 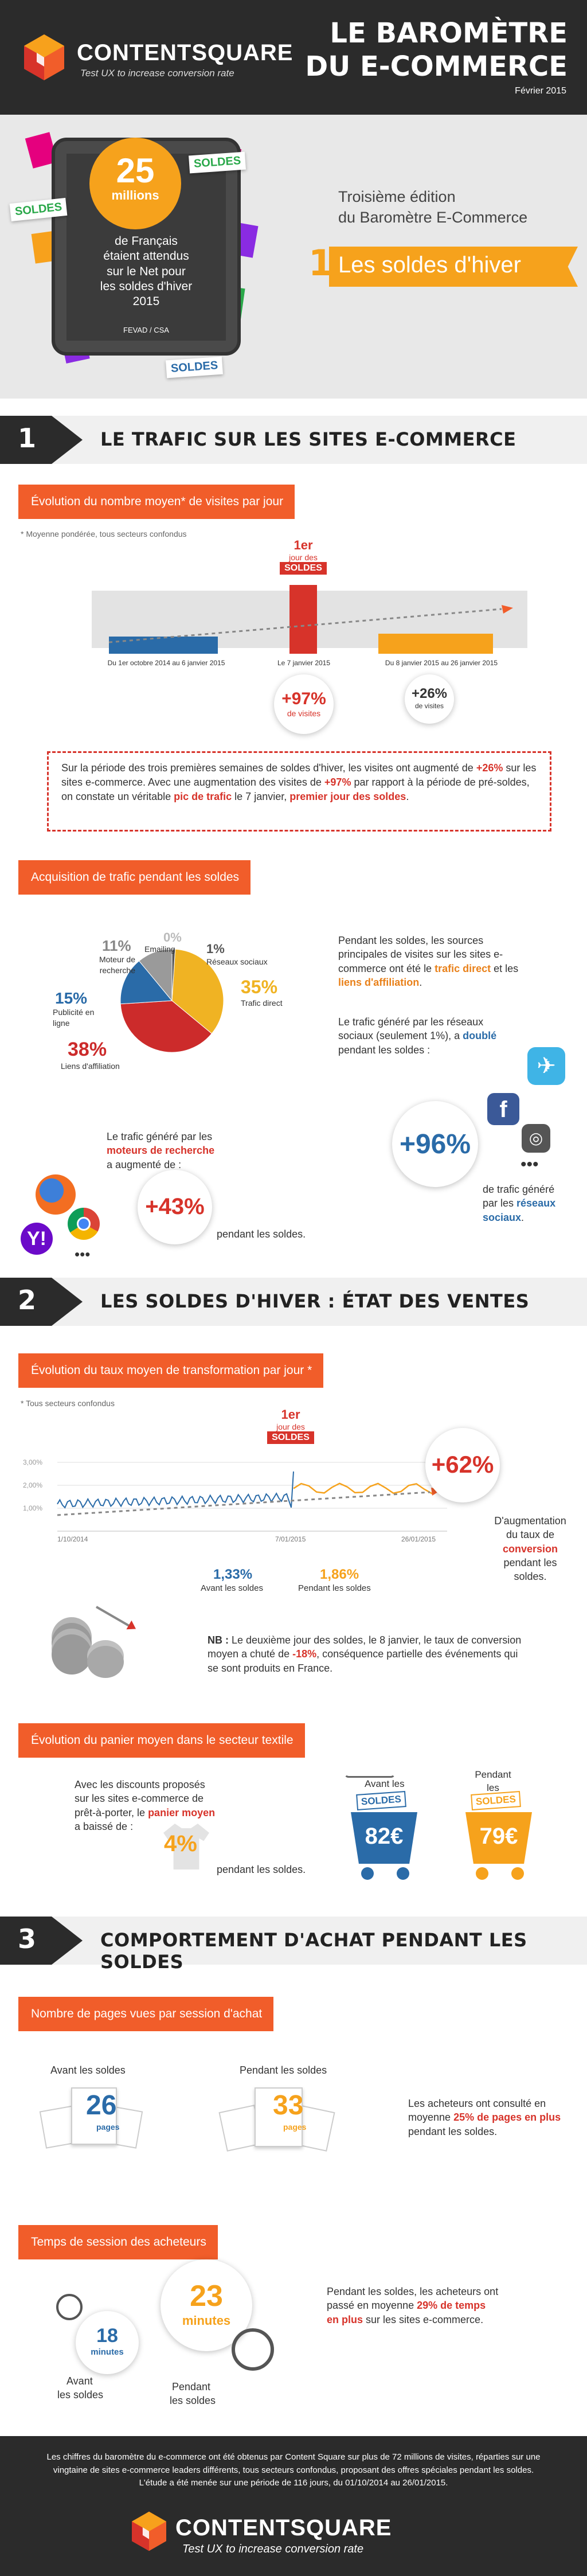 What do you see at coordinates (87, 1050) in the screenshot?
I see `pie-label-affiliation-pct: 38%` at bounding box center [87, 1050].